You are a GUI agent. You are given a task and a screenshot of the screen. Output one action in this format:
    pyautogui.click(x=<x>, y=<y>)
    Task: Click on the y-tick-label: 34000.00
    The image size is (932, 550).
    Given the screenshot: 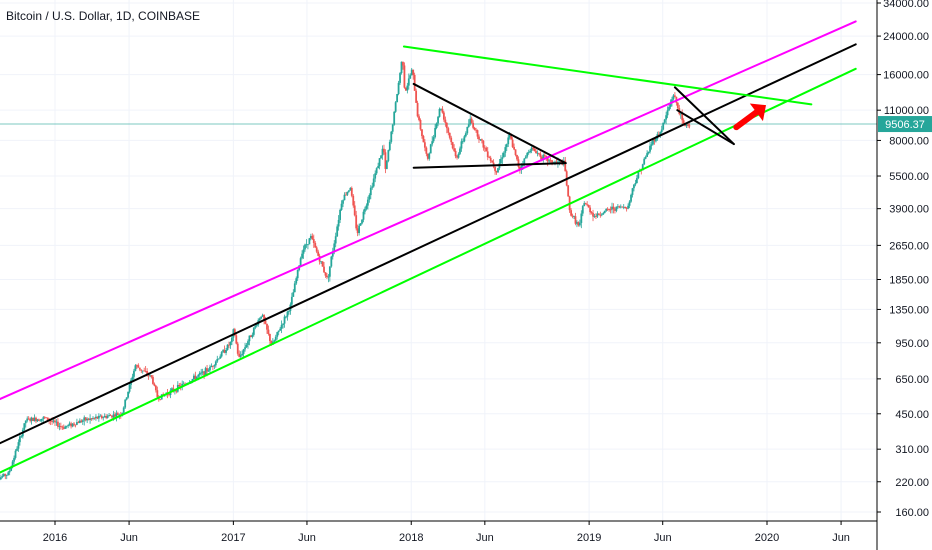 What is the action you would take?
    pyautogui.click(x=906, y=5)
    